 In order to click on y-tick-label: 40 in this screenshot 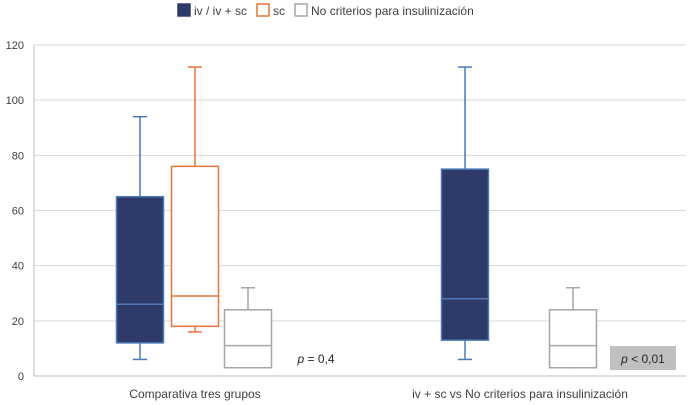, I will do `click(18, 267)`.